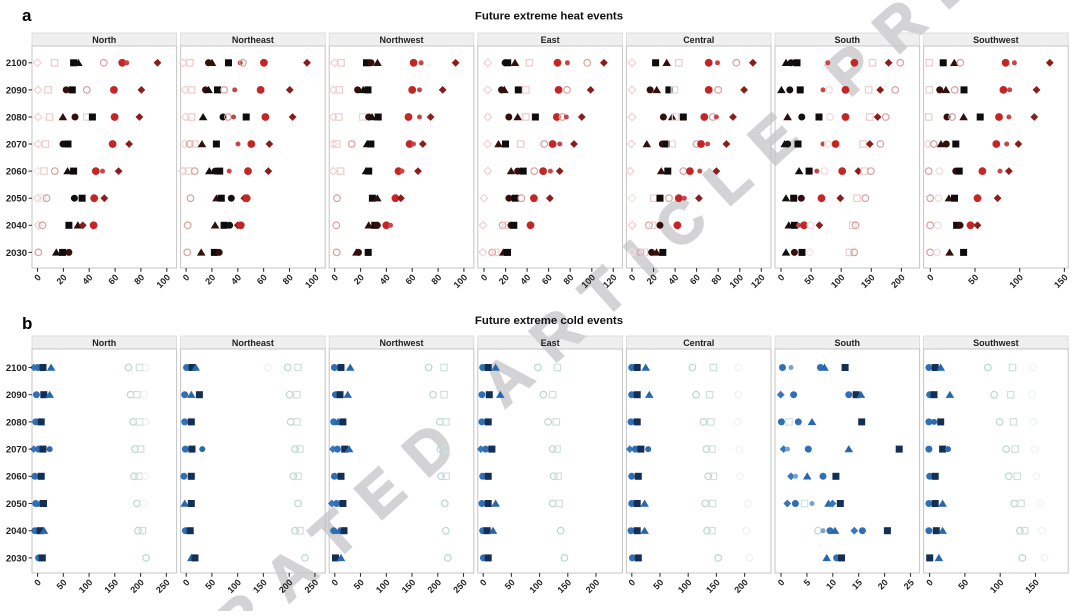 This screenshot has height=616, width=1080. I want to click on svg-text: Future extreme heat events, so click(549, 17).